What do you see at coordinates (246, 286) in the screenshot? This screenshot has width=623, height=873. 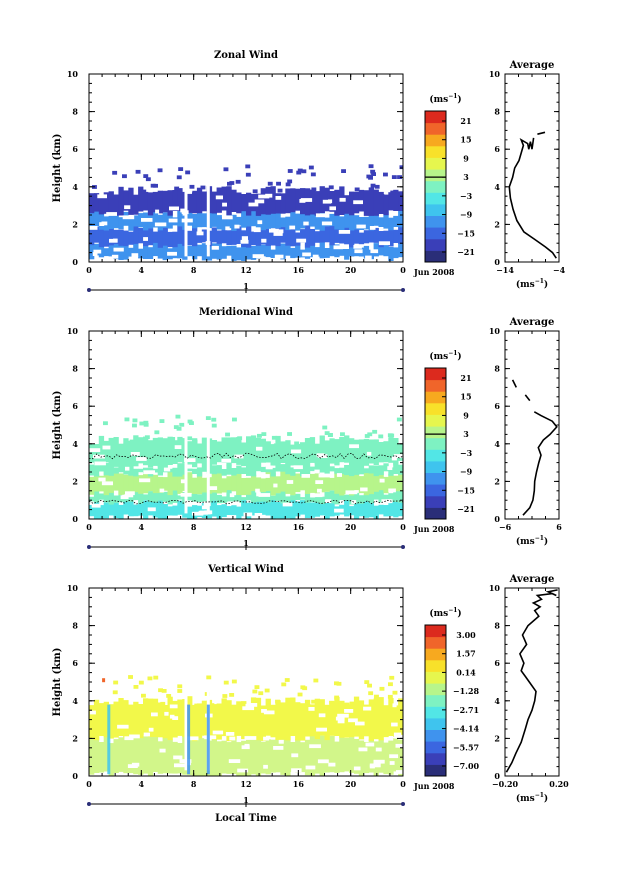 I see `date-marker: 1` at bounding box center [246, 286].